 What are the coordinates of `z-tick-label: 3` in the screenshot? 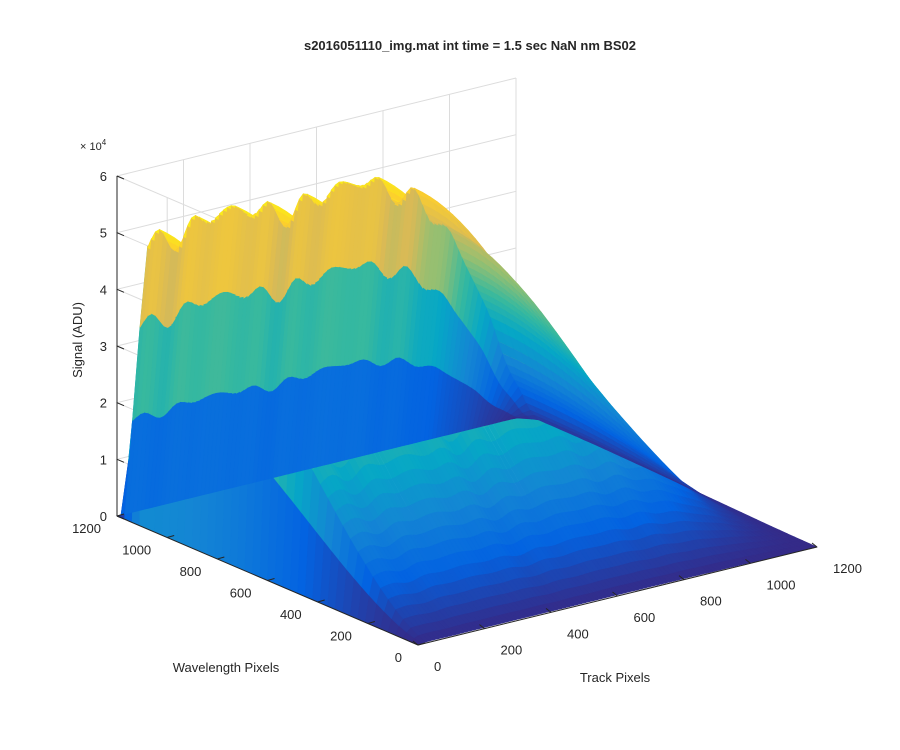 It's located at (103, 346).